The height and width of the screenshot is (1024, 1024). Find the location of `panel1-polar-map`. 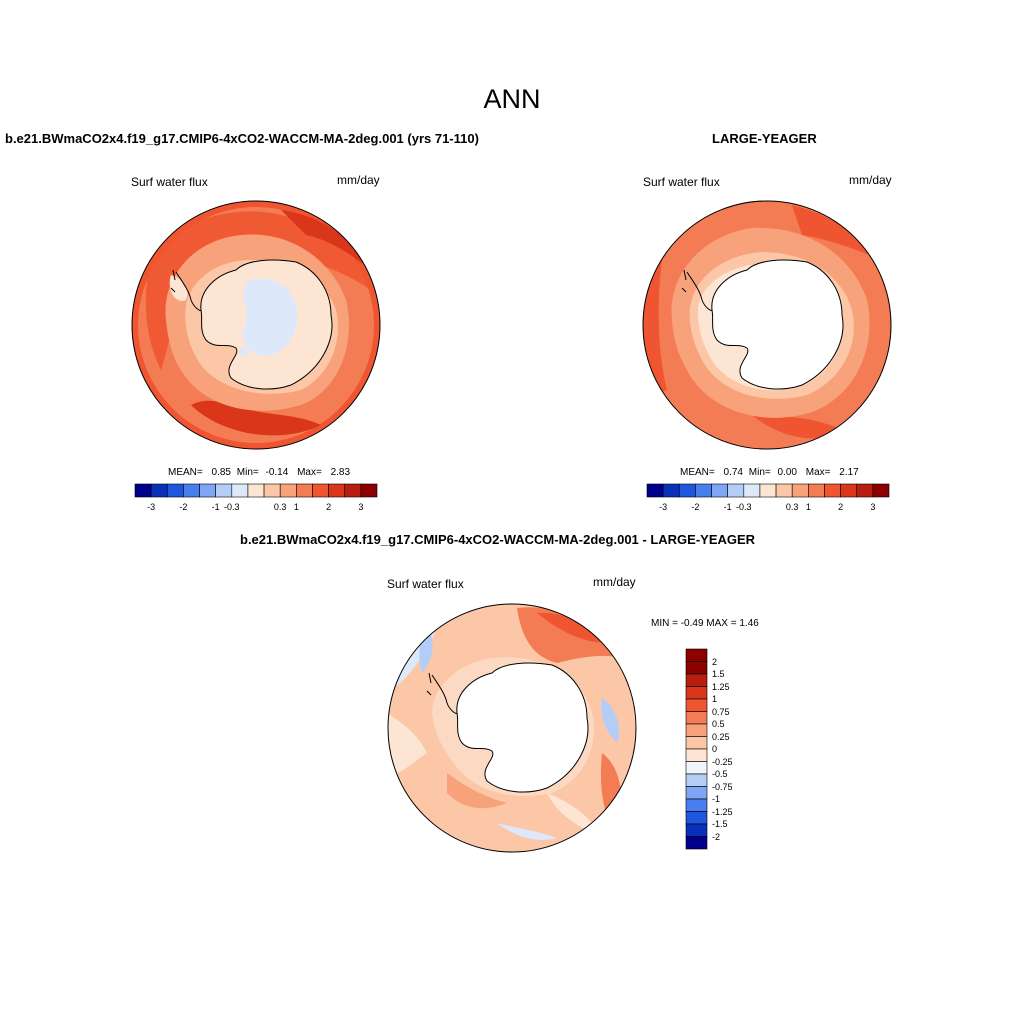

panel1-polar-map is located at coordinates (256, 325).